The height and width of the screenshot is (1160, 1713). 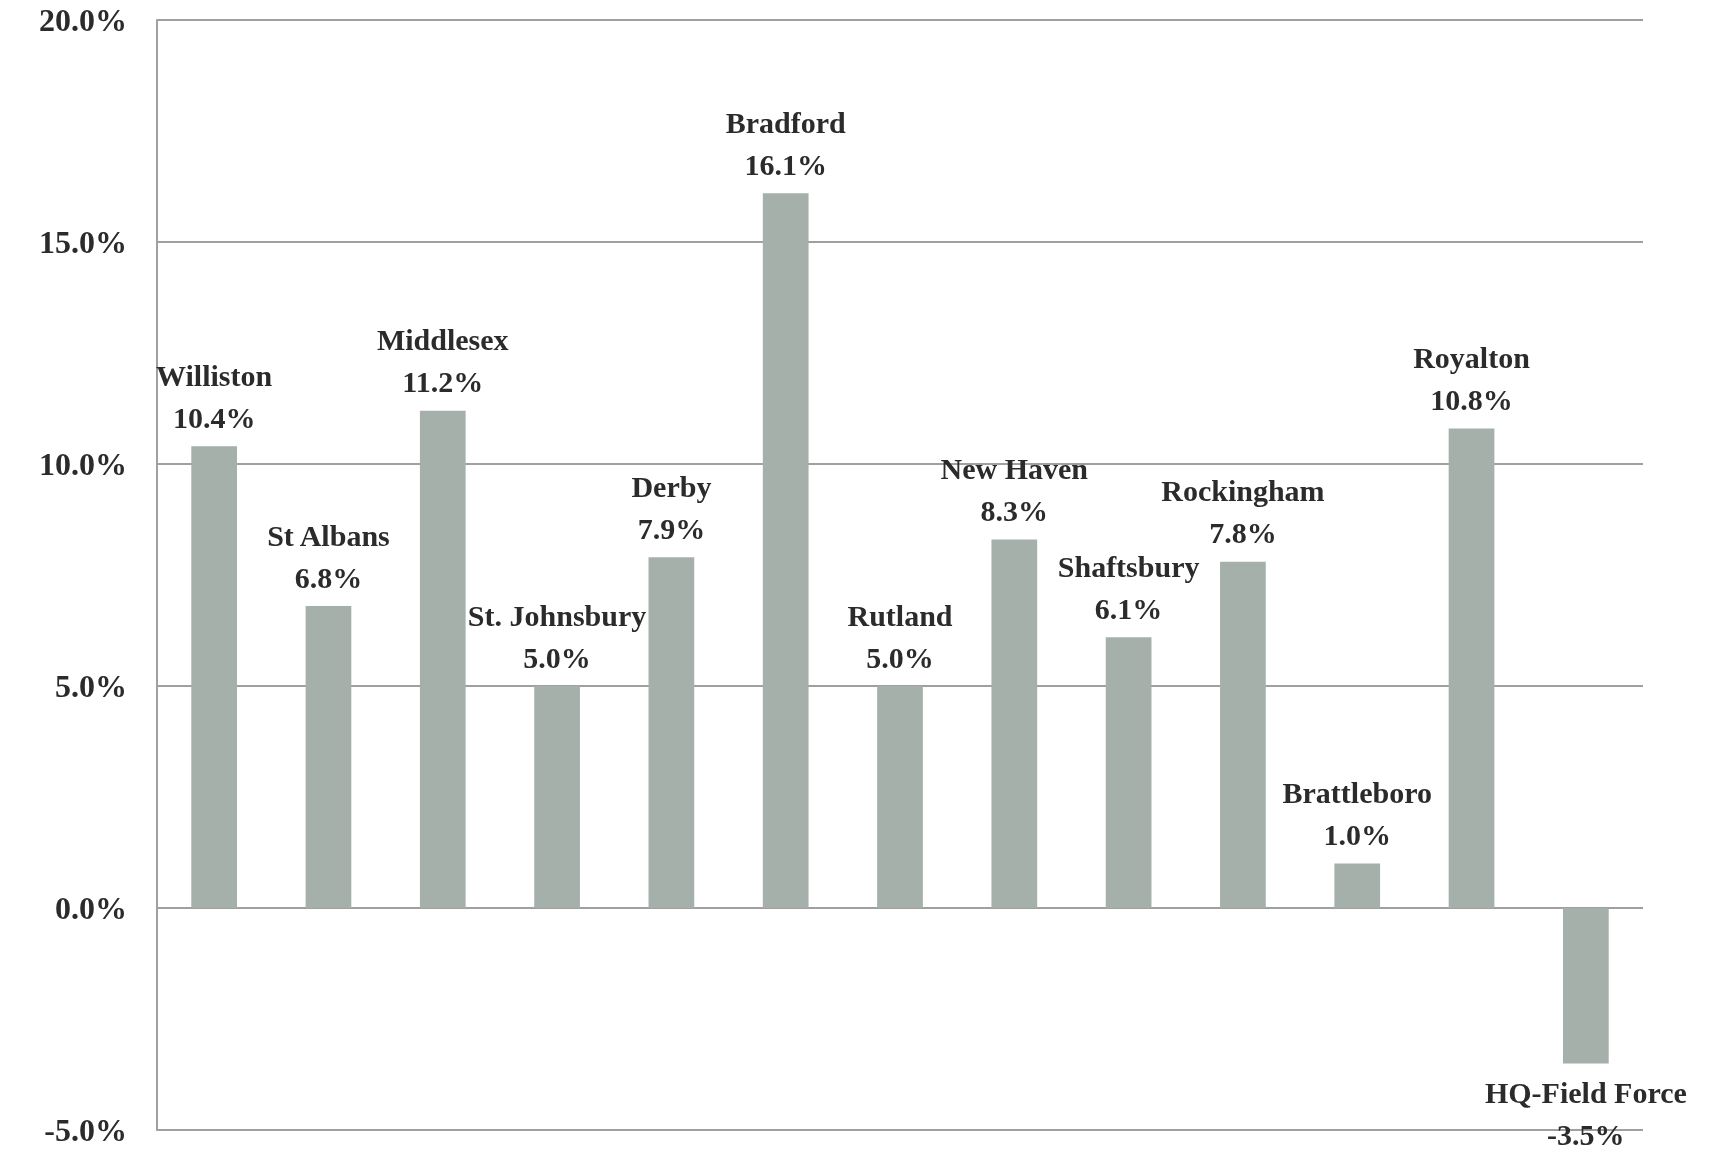 What do you see at coordinates (1128, 566) in the screenshot?
I see `x-tick-label: Shaftsbury` at bounding box center [1128, 566].